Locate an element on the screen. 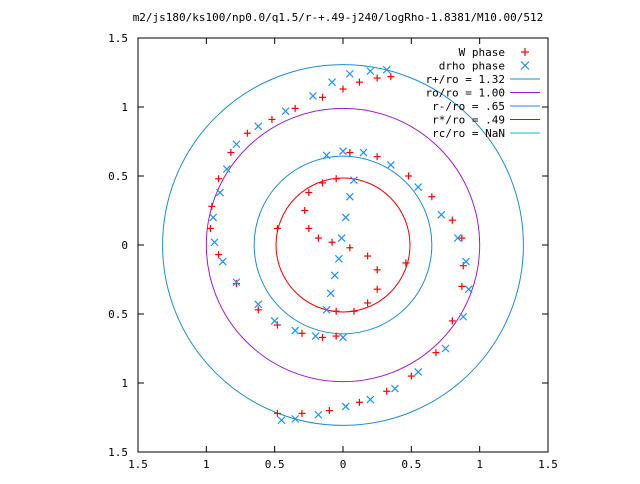 This screenshot has height=484, width=640. circle-r-ring is located at coordinates (343, 245).